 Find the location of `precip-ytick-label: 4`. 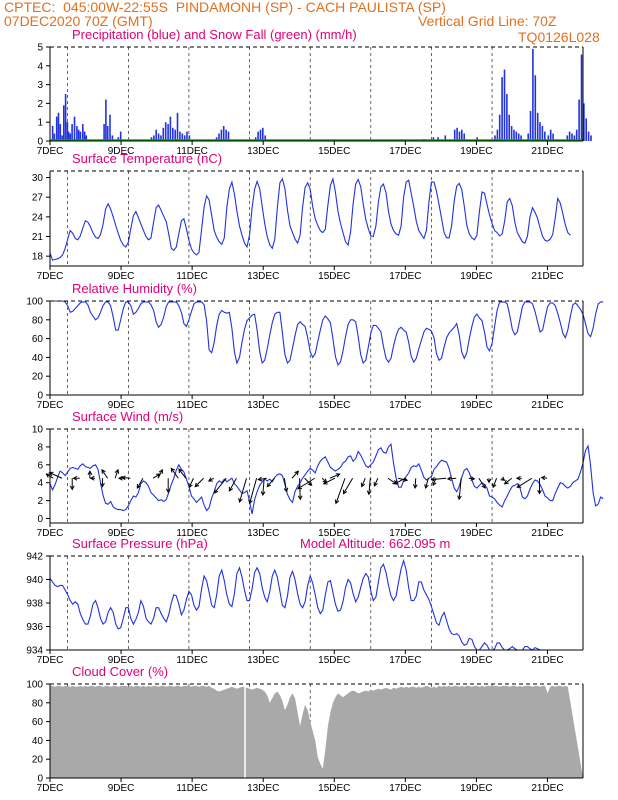

precip-ytick-label: 4 is located at coordinates (40, 66).